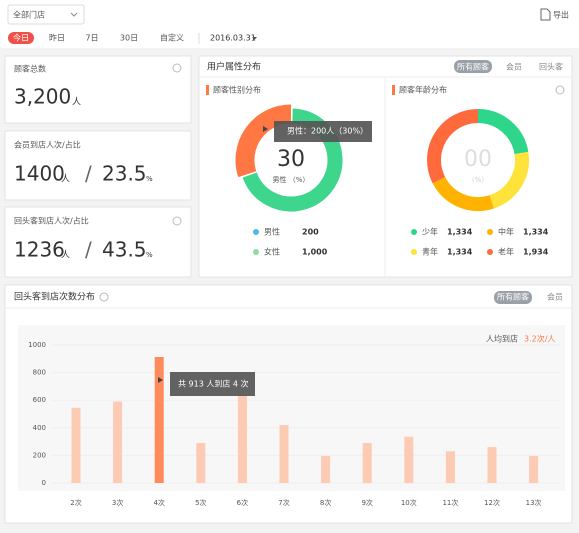 Image resolution: width=579 pixels, height=533 pixels. I want to click on date-picker: 2016.03.31, so click(233, 38).